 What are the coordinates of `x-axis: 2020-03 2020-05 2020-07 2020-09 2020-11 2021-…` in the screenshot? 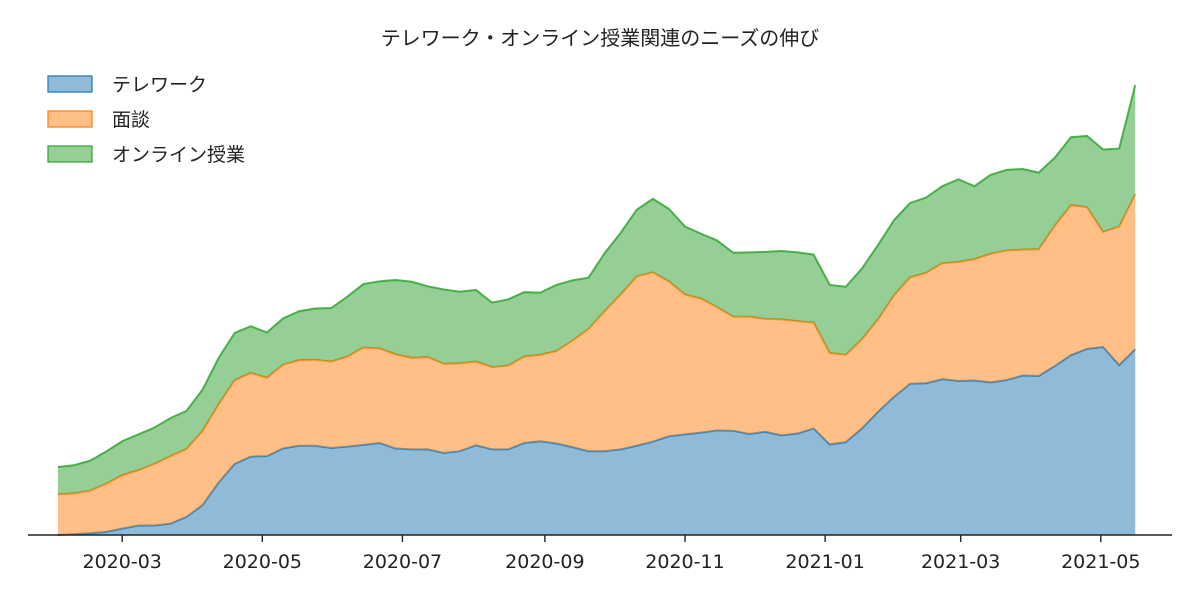 It's located at (600, 553).